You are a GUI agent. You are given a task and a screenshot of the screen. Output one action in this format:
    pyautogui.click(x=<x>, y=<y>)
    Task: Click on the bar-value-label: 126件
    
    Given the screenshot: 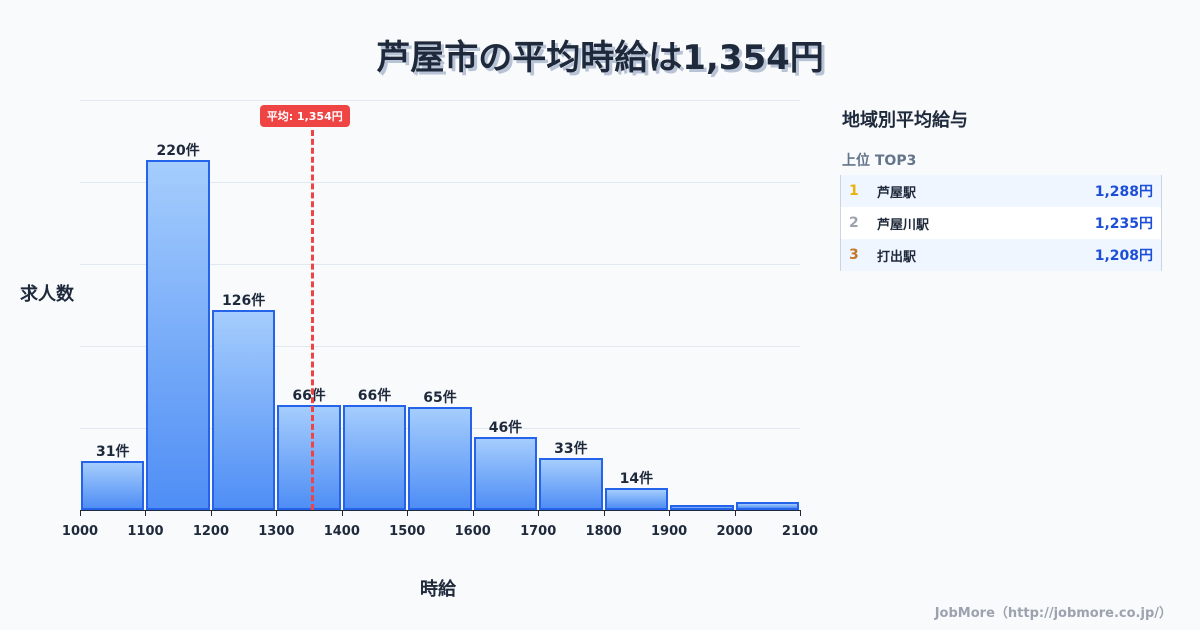 What is the action you would take?
    pyautogui.click(x=244, y=300)
    